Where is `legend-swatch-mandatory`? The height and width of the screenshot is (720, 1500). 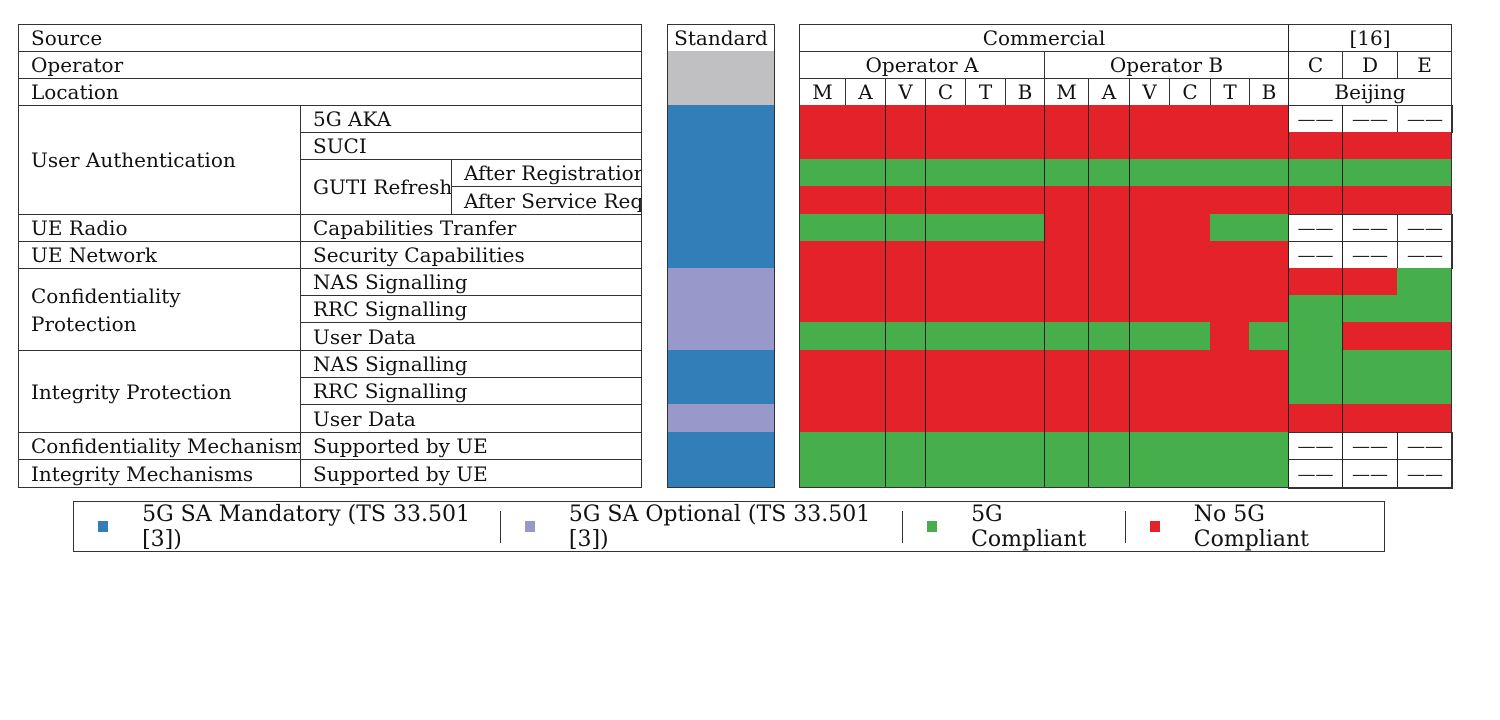 legend-swatch-mandatory is located at coordinates (103, 526).